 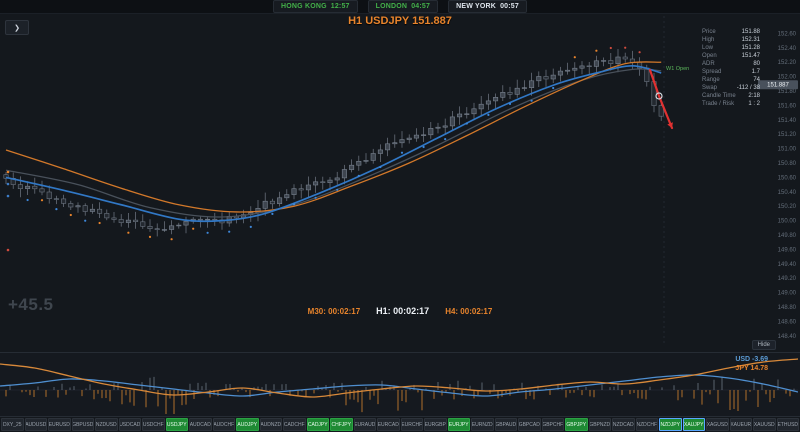 I want to click on symbol-button-euraud: EURAUD, so click(x=364, y=424).